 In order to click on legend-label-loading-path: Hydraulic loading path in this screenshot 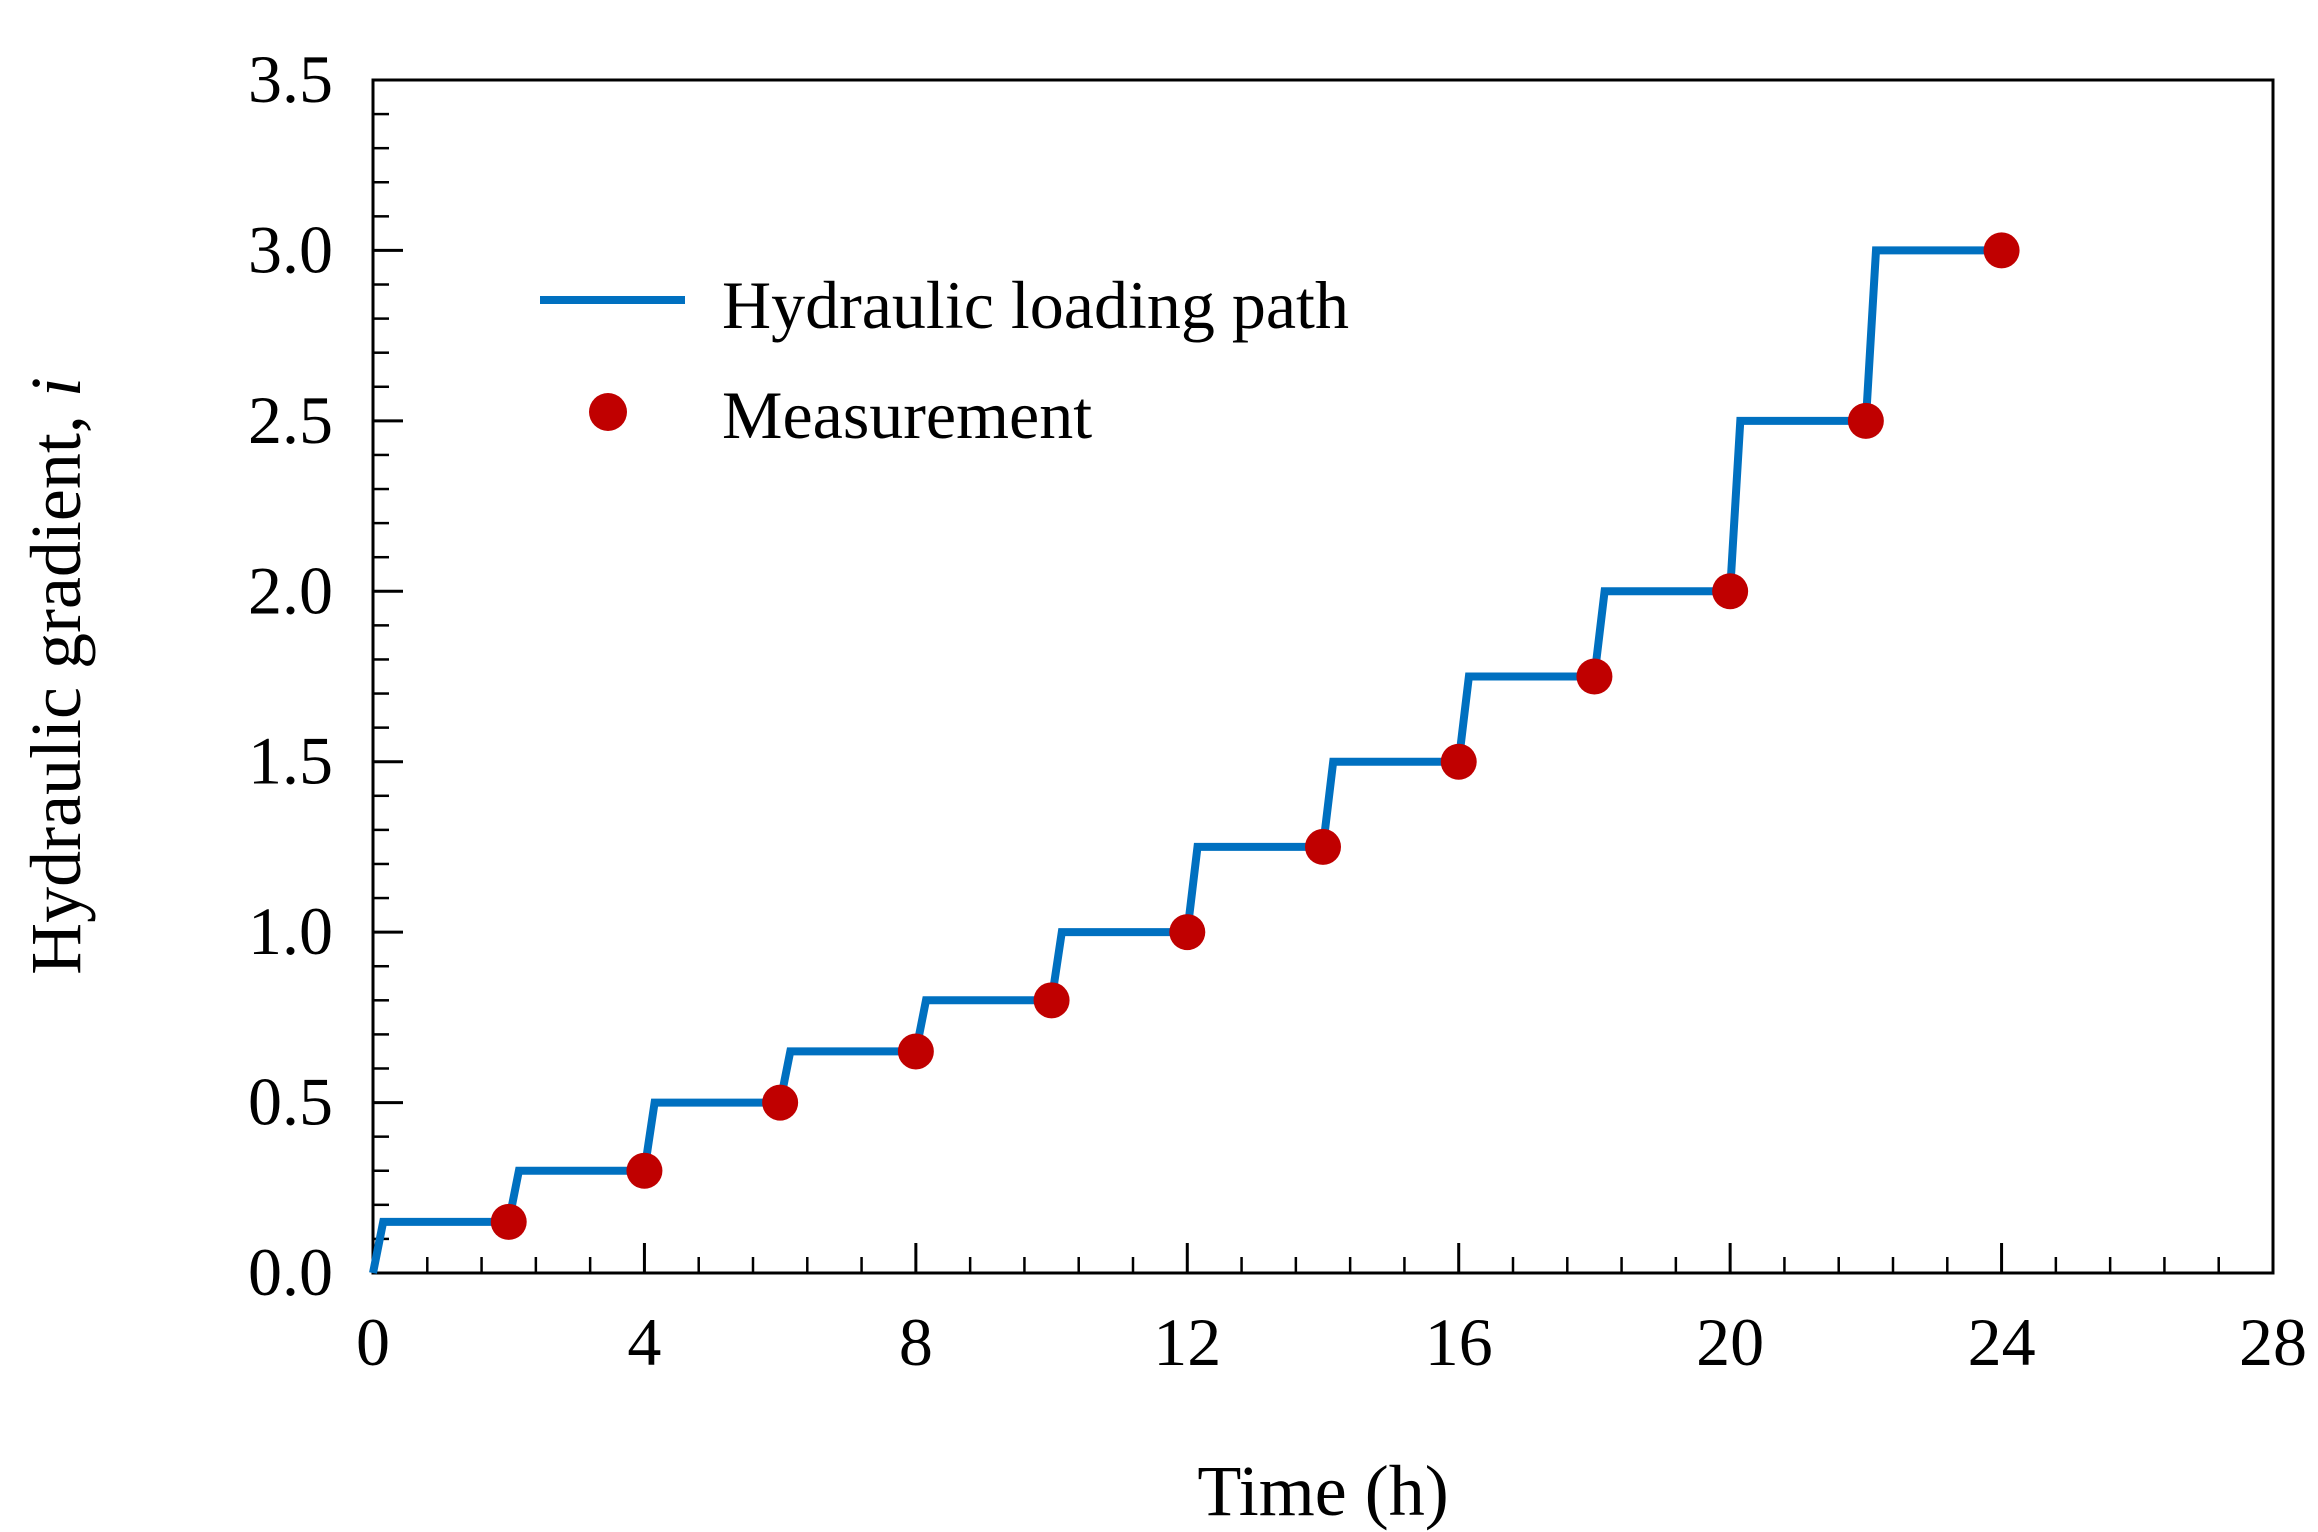, I will do `click(1035, 305)`.